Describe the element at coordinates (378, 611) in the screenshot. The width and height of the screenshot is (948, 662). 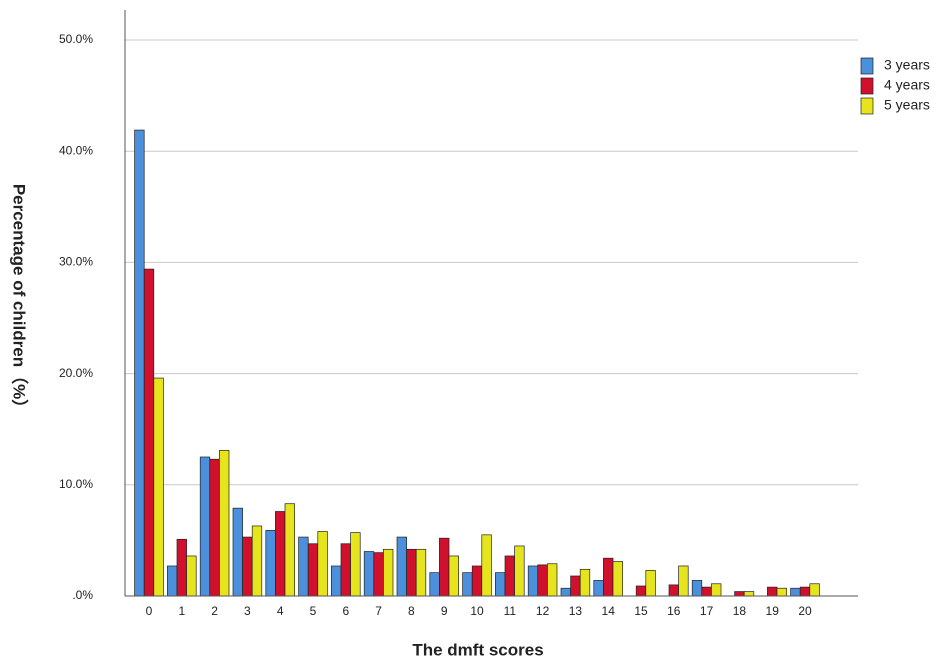
I see `x-tick-label: 7` at that location.